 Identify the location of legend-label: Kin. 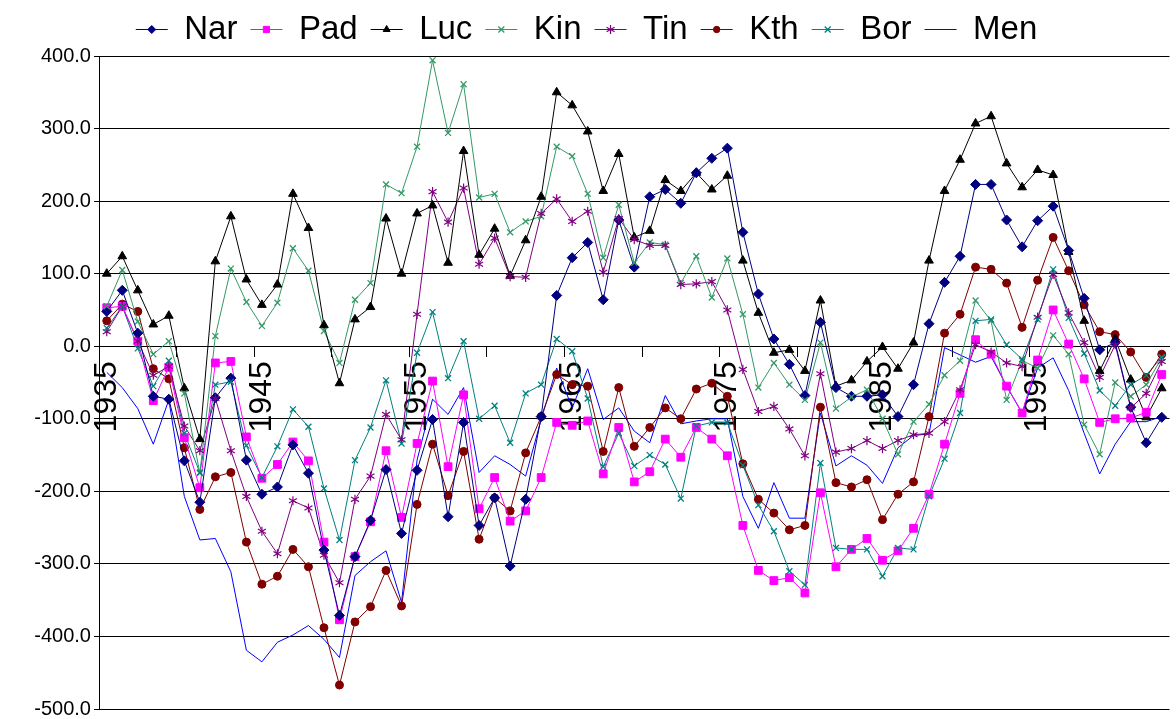
(557, 27).